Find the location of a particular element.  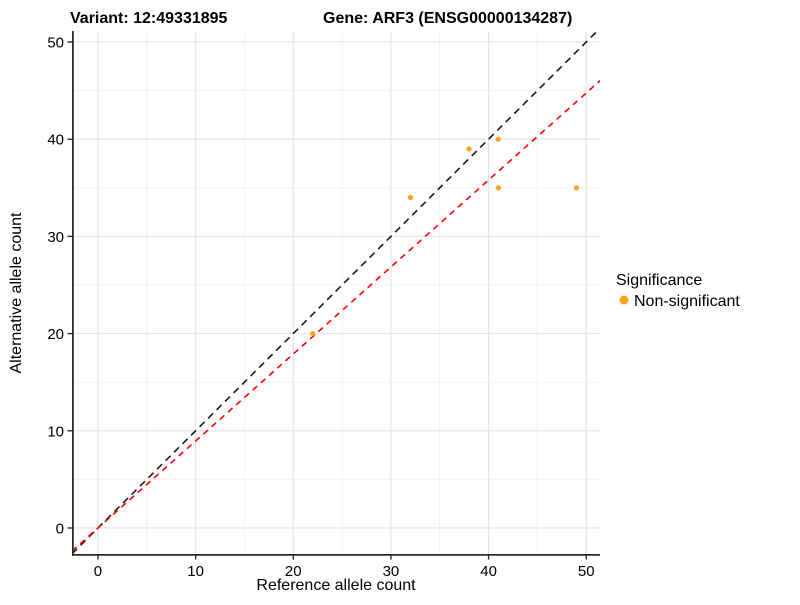

legend-item-label-non-significant: Non-significant is located at coordinates (687, 301).